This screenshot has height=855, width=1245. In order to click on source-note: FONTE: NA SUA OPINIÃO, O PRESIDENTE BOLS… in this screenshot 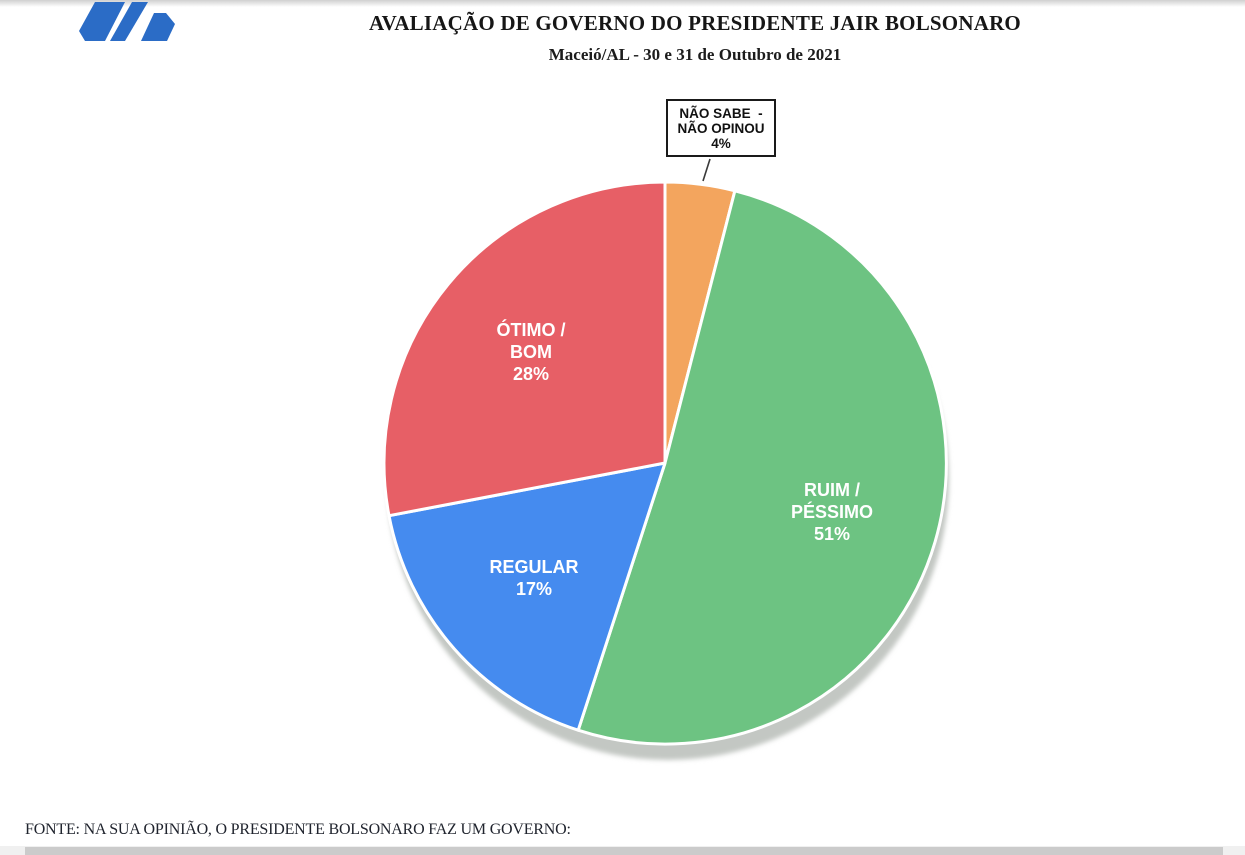, I will do `click(298, 829)`.